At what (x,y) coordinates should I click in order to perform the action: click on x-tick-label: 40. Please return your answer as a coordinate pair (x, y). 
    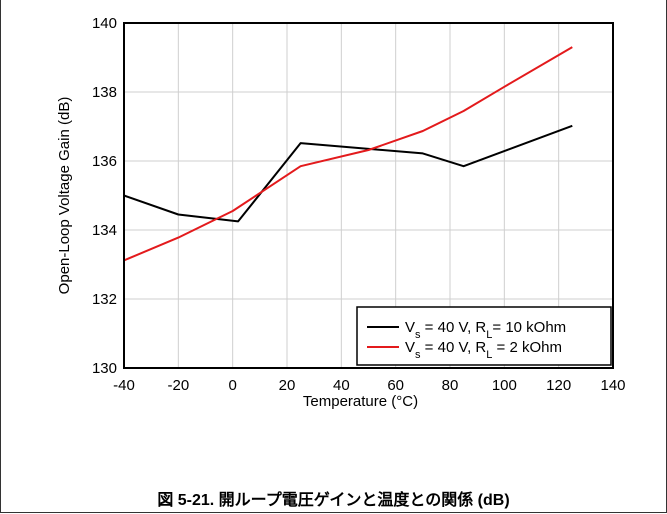
    Looking at the image, I should click on (341, 385).